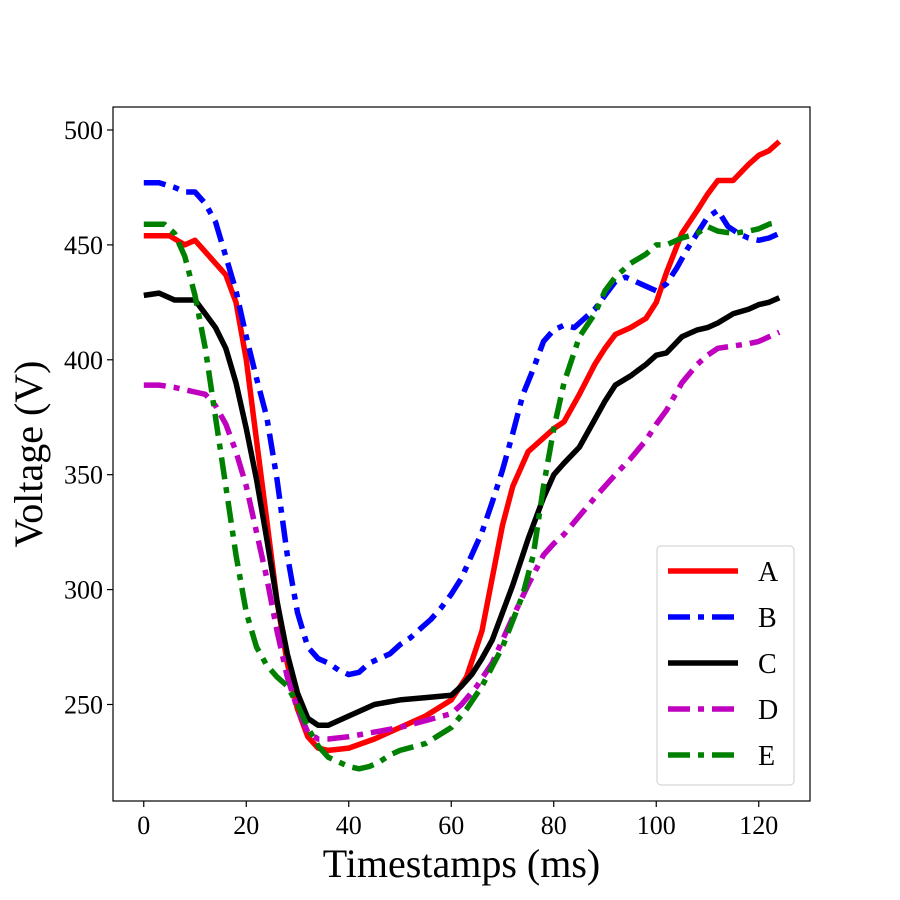  What do you see at coordinates (88, 417) in the screenshot?
I see `y-axis: 250 300 350 400 450 500` at bounding box center [88, 417].